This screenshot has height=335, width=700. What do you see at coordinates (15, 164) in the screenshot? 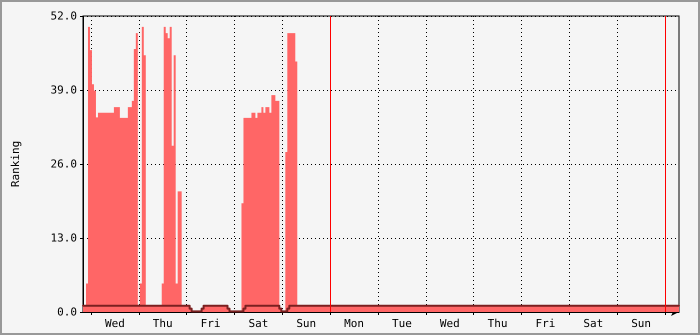
I see `y-axis-title: Ranking` at bounding box center [15, 164].